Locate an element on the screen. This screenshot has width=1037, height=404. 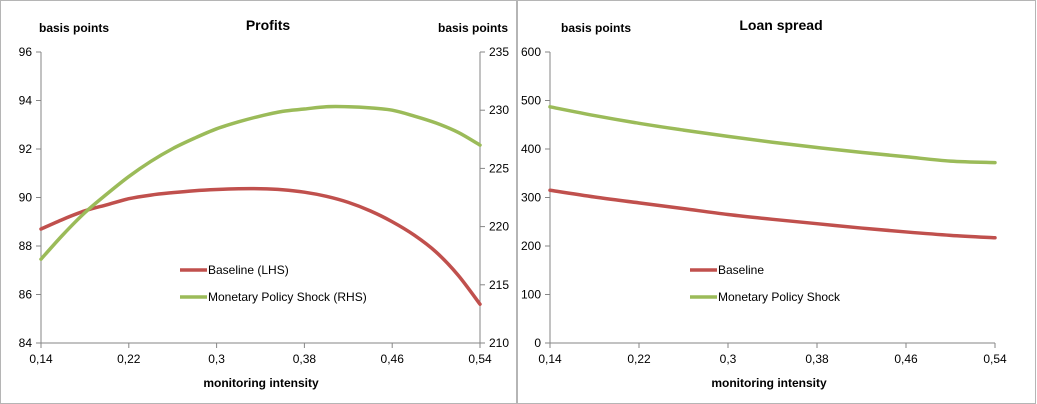
loan-spread-x-tick-label: 0,38 is located at coordinates (817, 359).